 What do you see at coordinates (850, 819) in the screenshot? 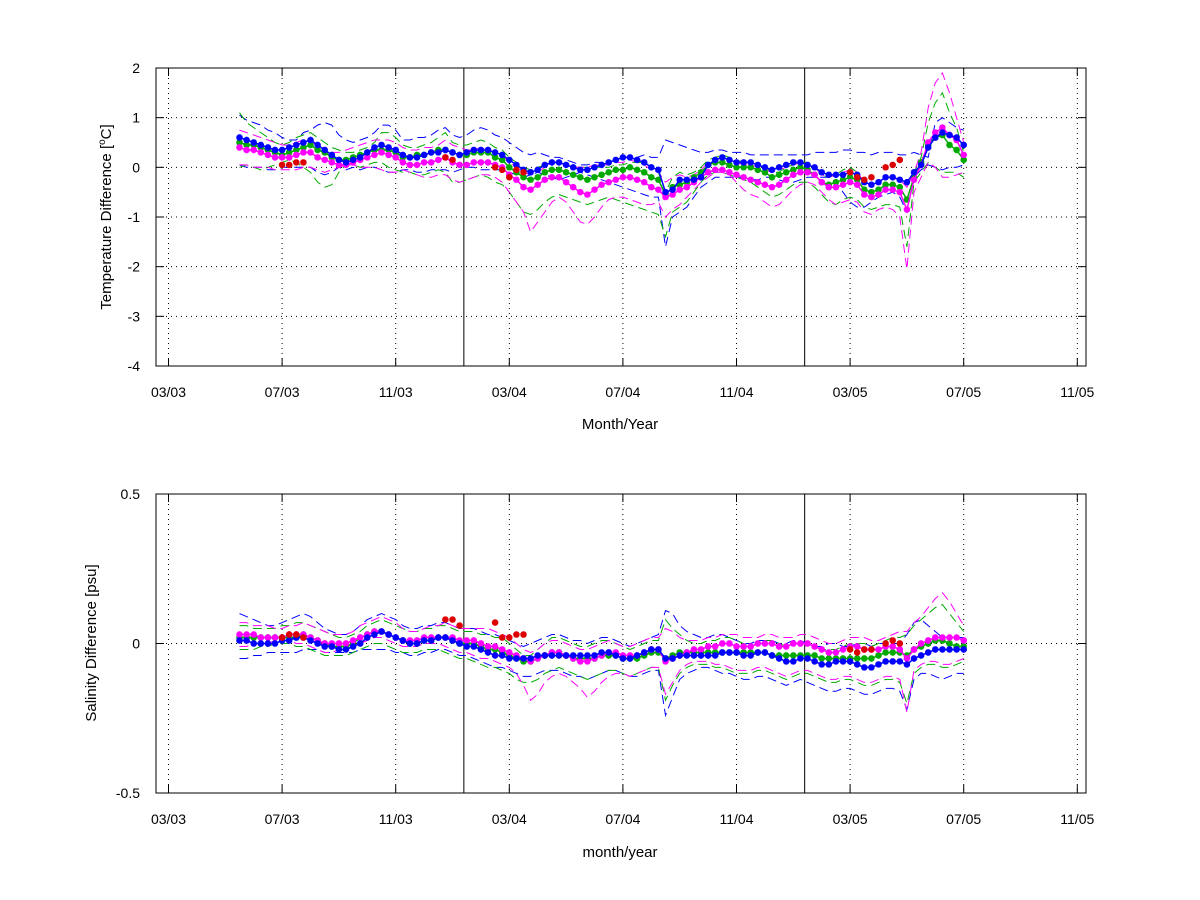
I see `x-tick-label: 03/05` at bounding box center [850, 819].